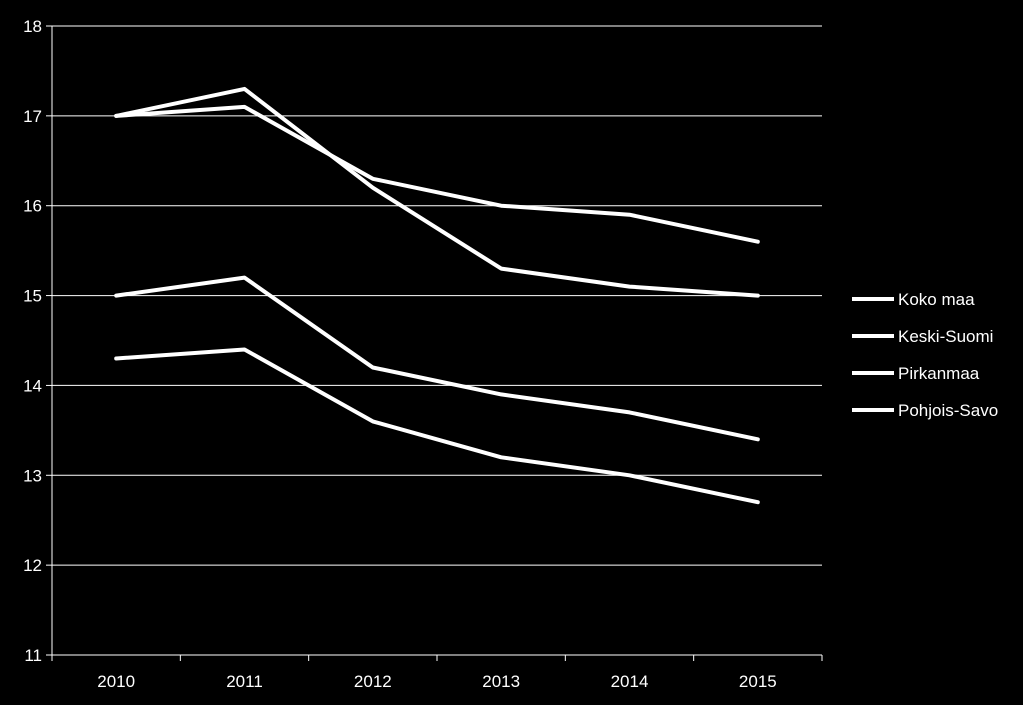 The width and height of the screenshot is (1023, 705). Describe the element at coordinates (32, 341) in the screenshot. I see `y-axis-tick-labels: 11 12 13 14 15 16 17 18` at that location.